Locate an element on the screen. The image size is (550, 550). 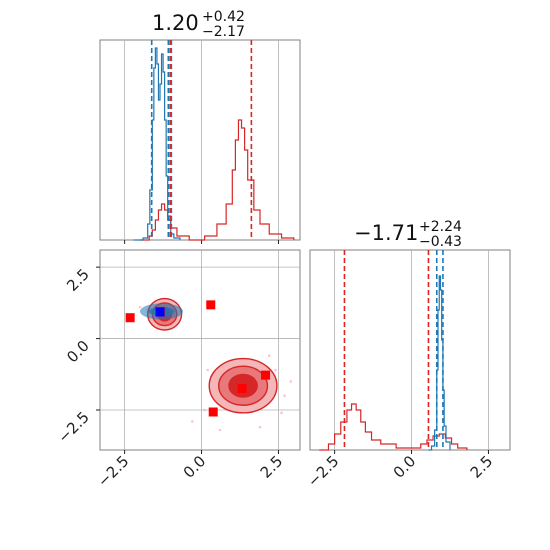
hist-param1-frame is located at coordinates (200, 140).